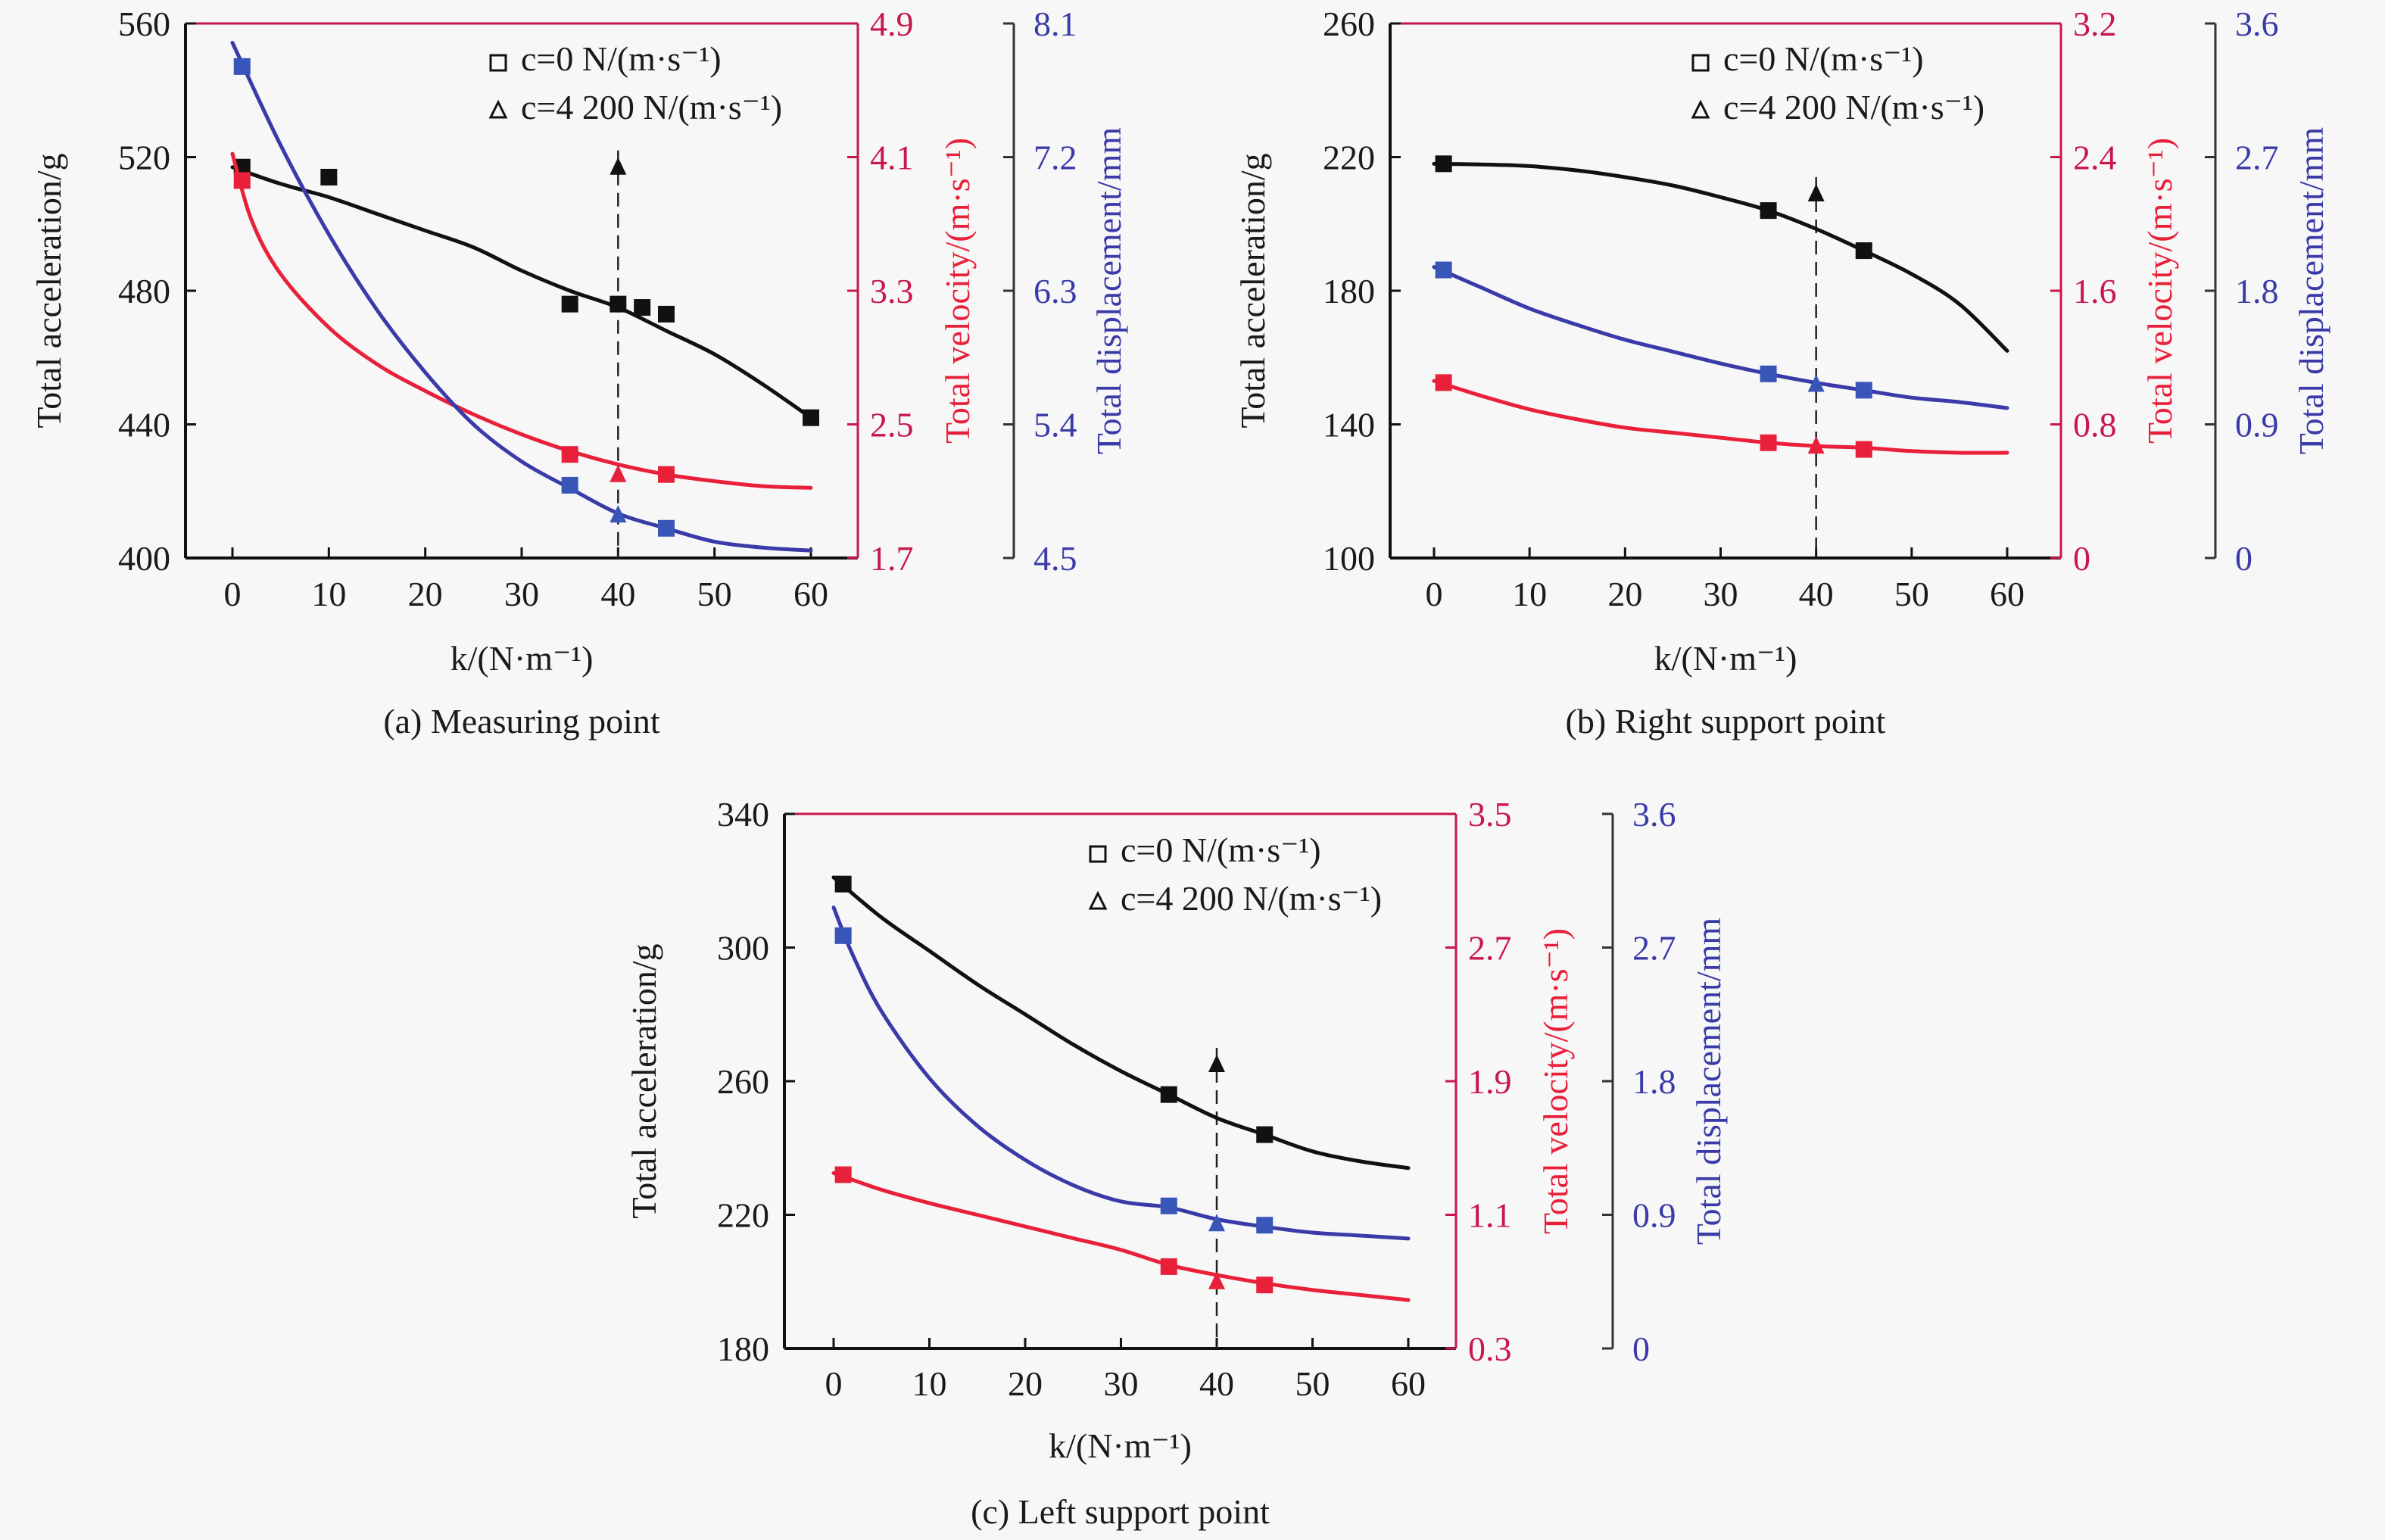  Describe the element at coordinates (1654, 949) in the screenshot. I see `y-tick-label-displacement: 2.7` at that location.